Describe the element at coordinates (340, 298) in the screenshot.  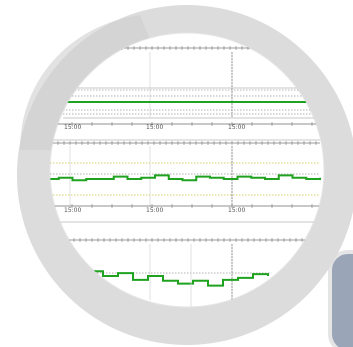
I see `background-window-edge` at that location.